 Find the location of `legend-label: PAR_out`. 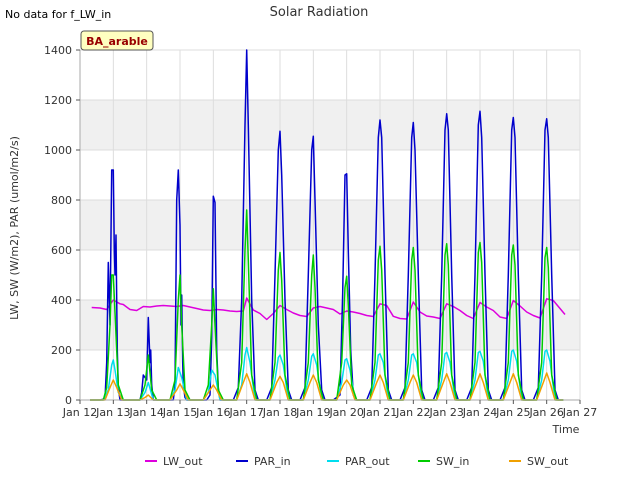

legend-label: PAR_out is located at coordinates (367, 461).